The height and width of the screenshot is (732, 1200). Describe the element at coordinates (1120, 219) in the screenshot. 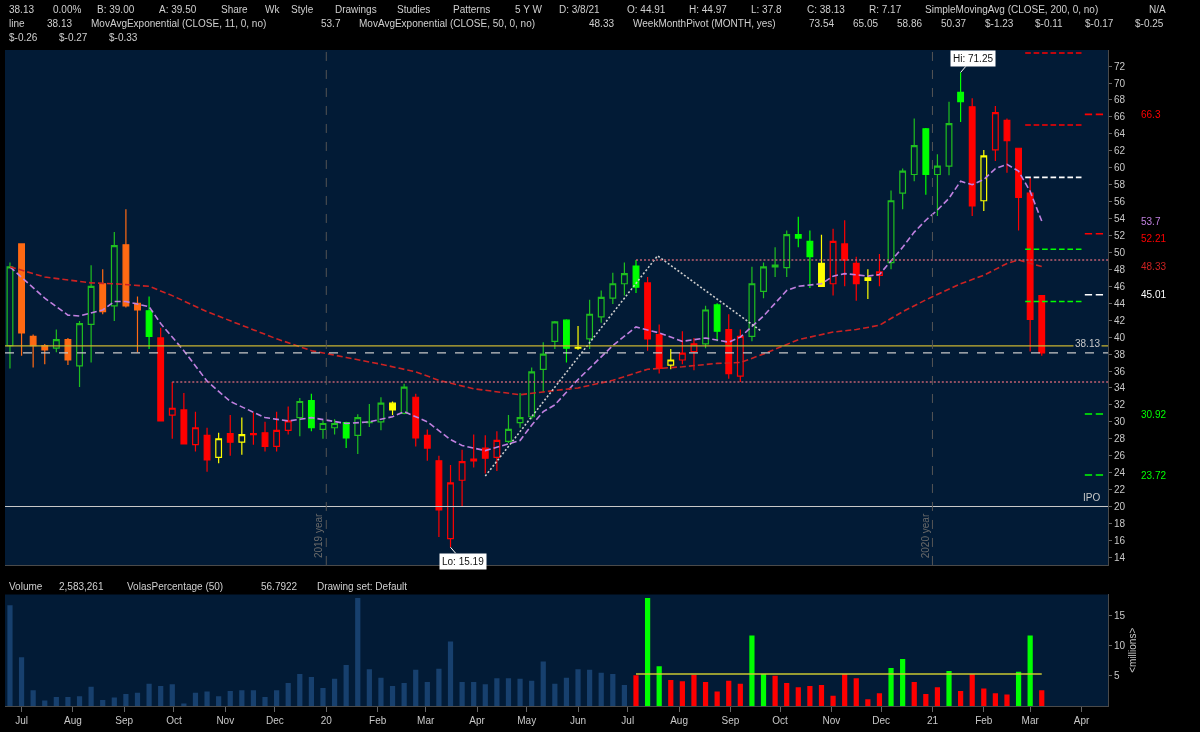

I see `y-tick-label: 54` at that location.